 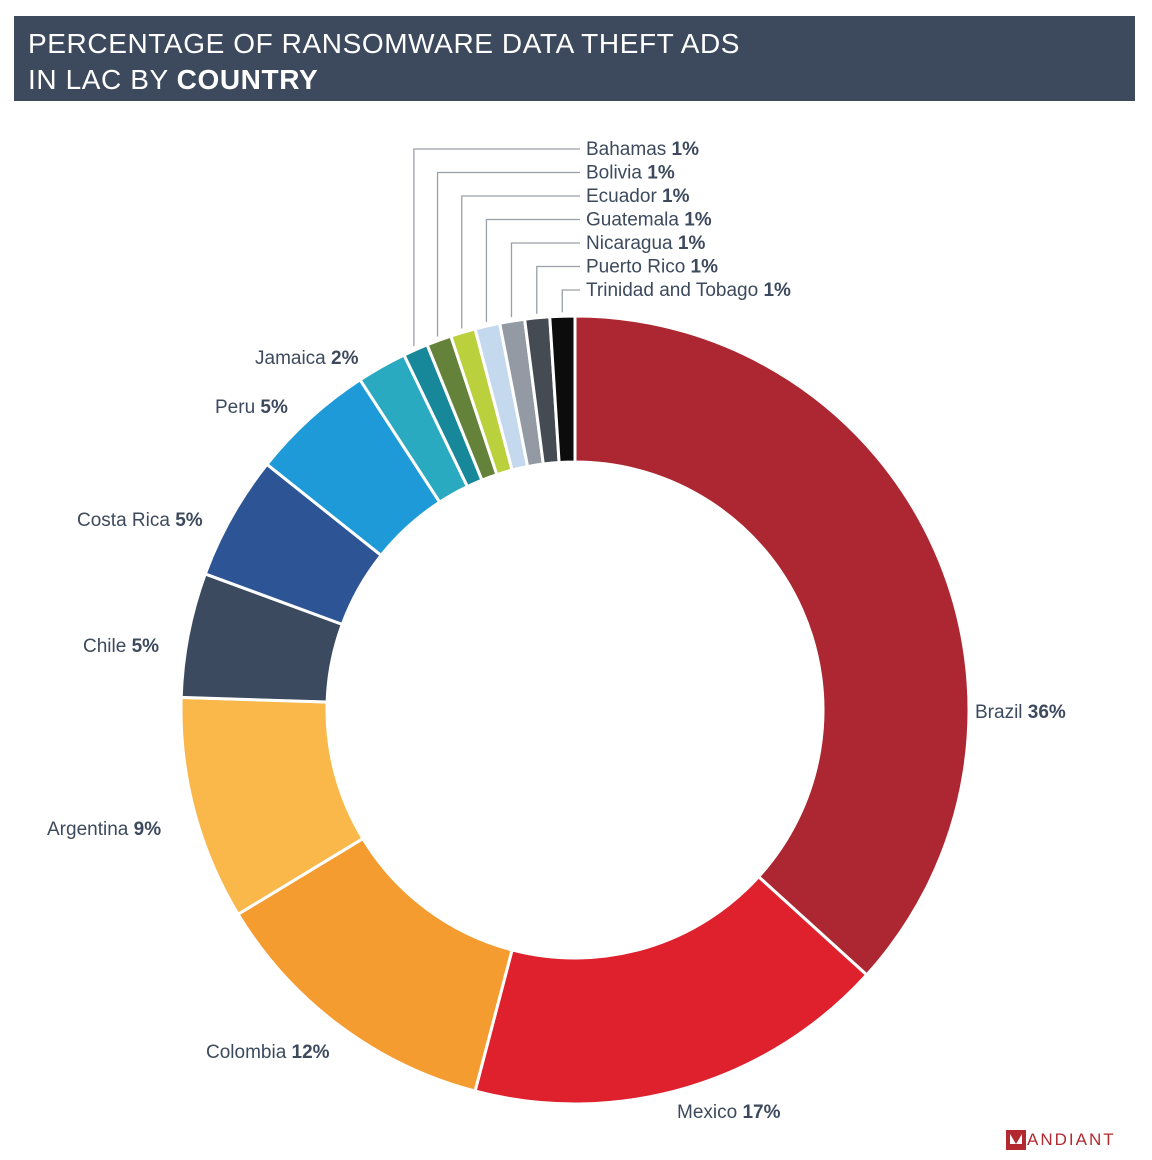 I want to click on leader-bolivia, so click(x=508, y=254).